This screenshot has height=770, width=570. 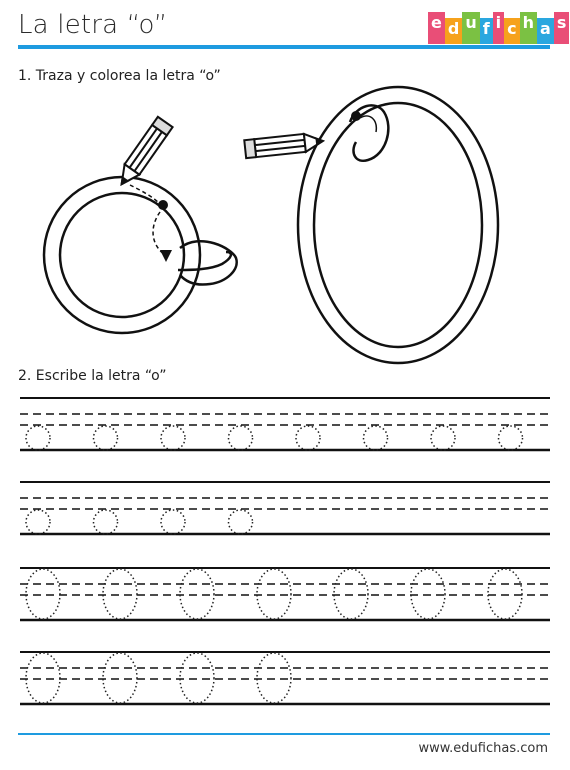 I want to click on footer-url: www.edufichas.com, so click(x=483, y=748).